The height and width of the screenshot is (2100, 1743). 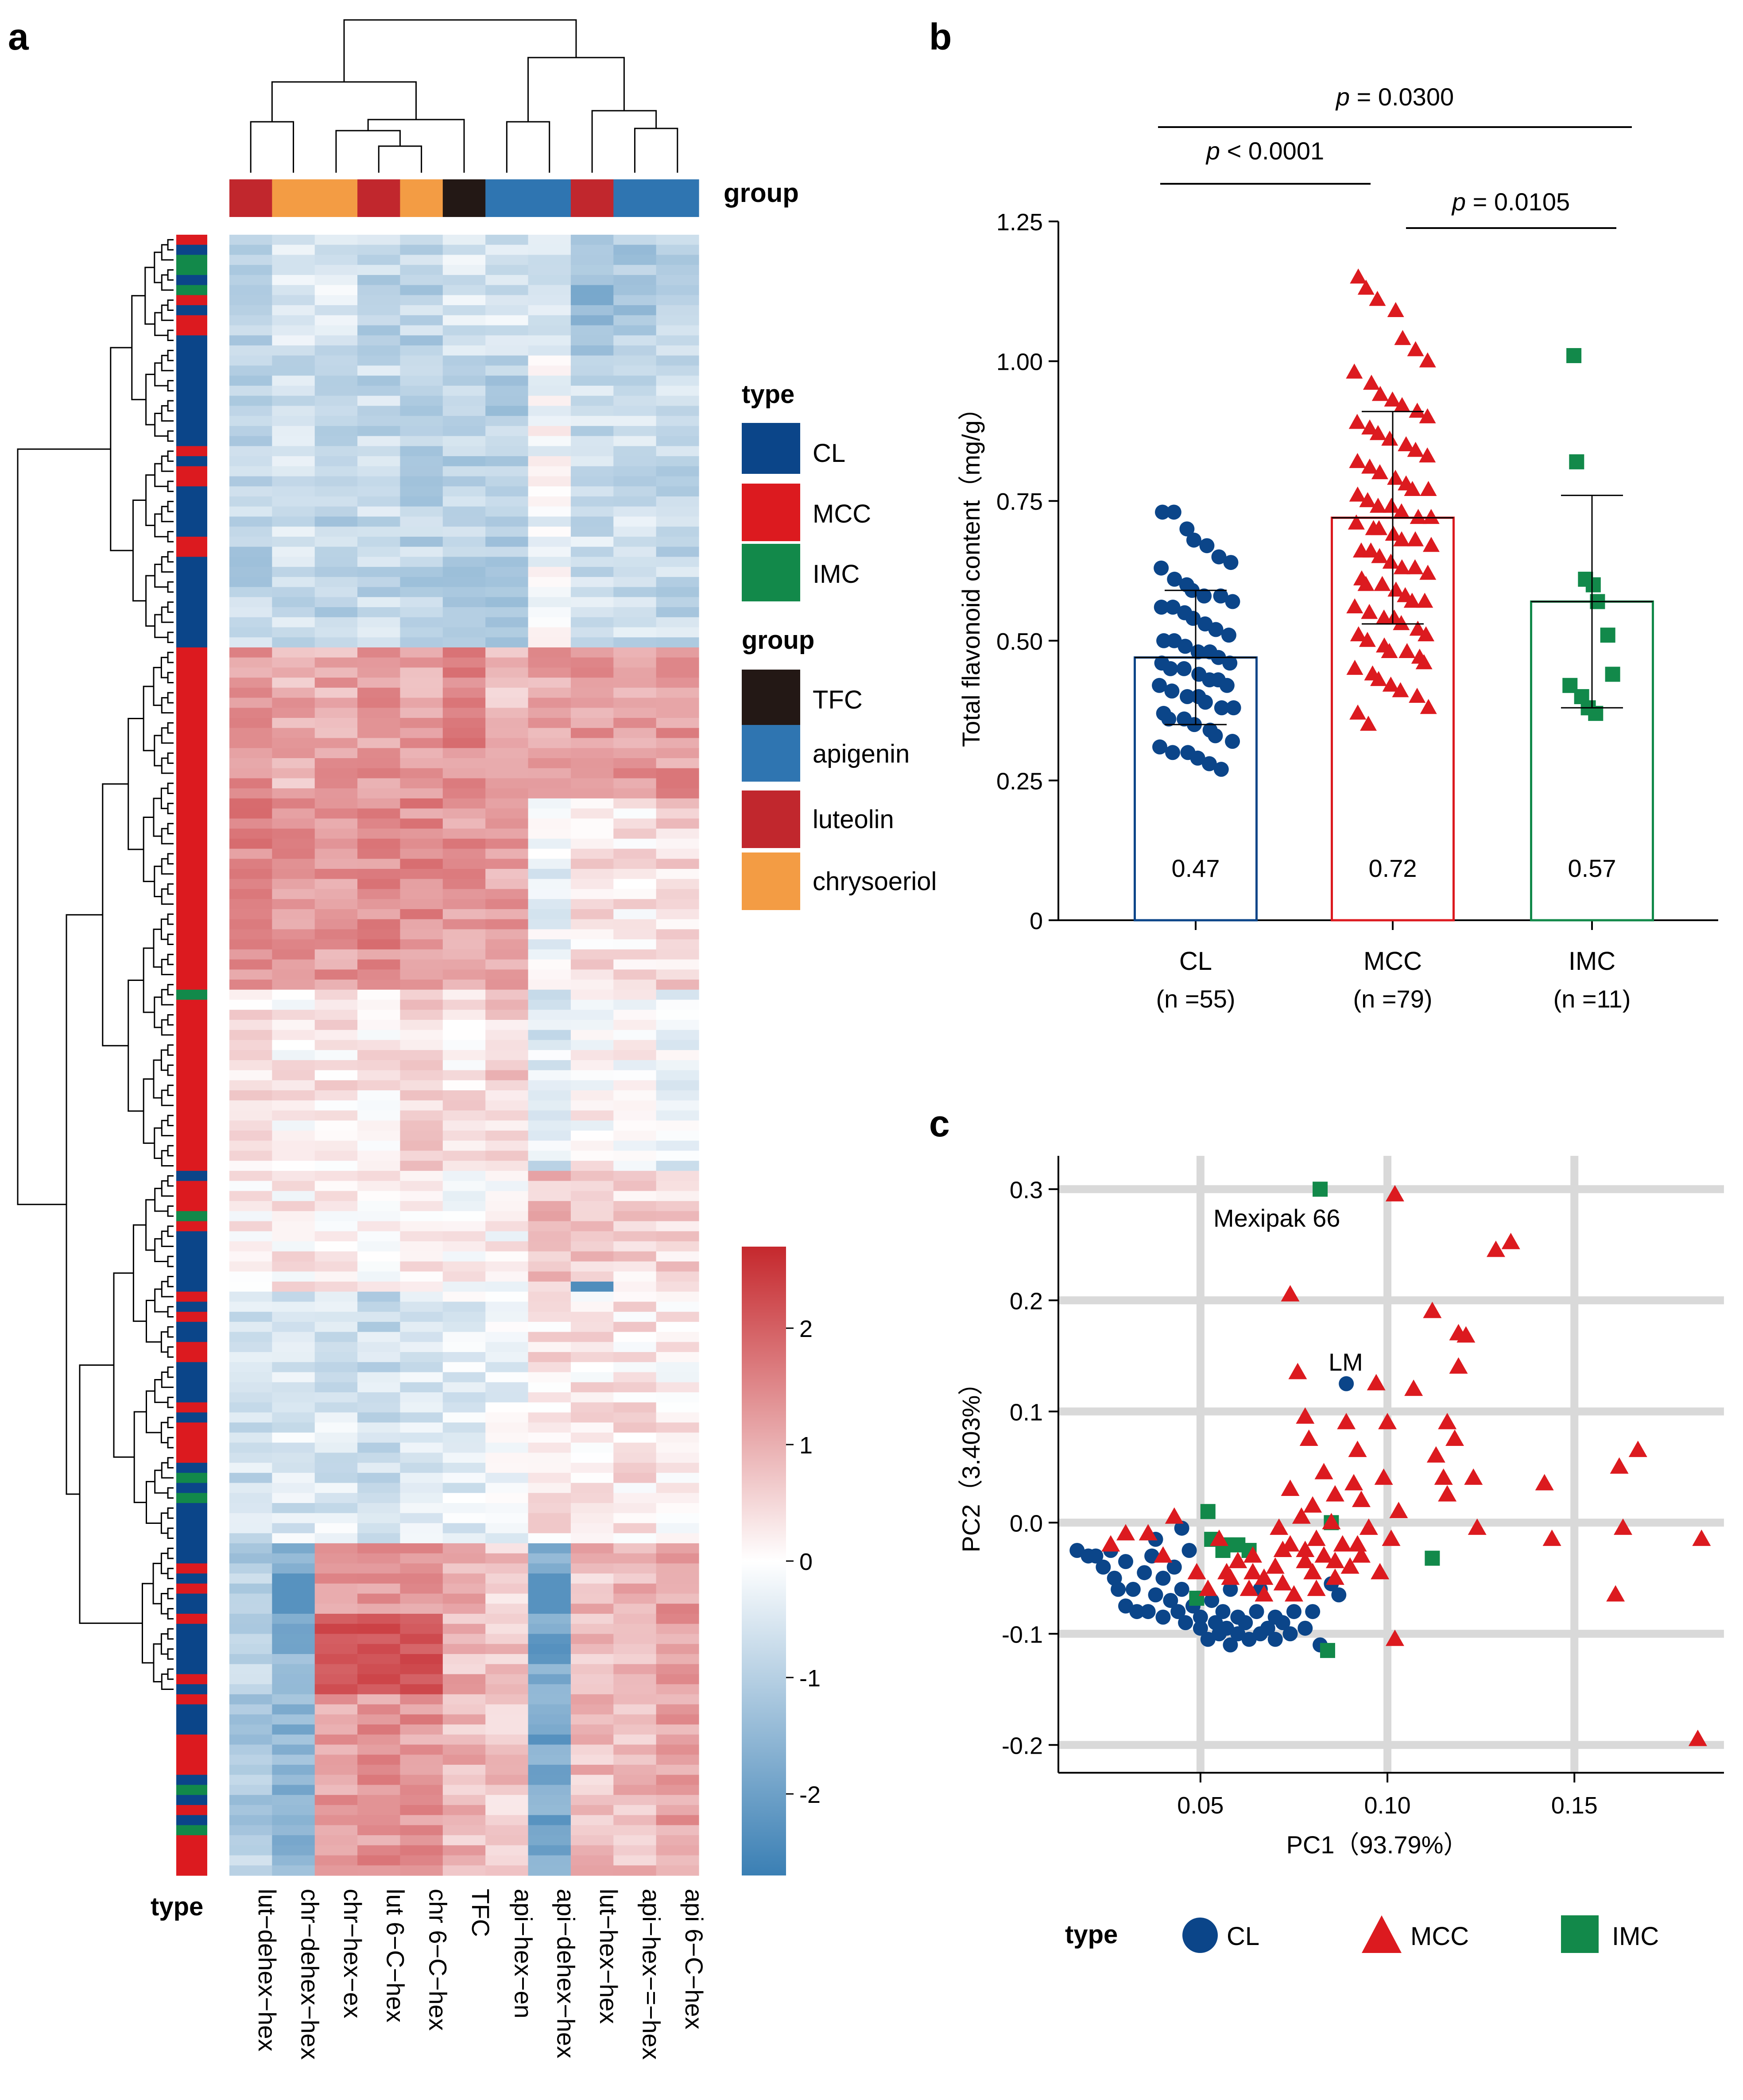 I want to click on c-y-tick-label: -0.2, so click(x=1022, y=1746).